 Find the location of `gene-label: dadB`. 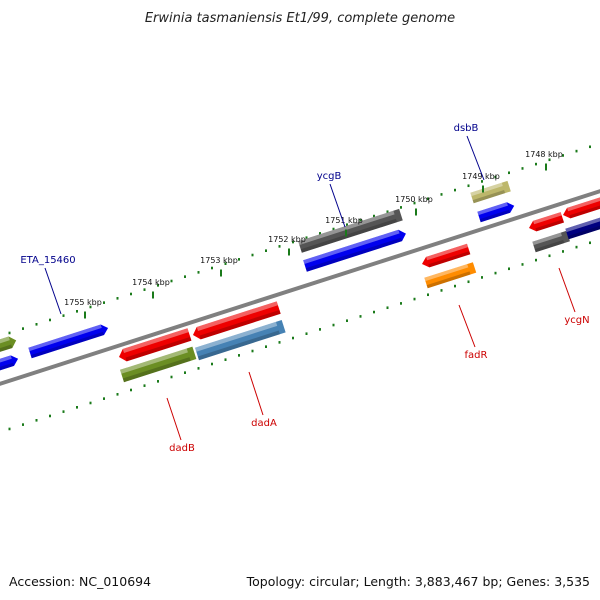

gene-label: dadB is located at coordinates (182, 448).